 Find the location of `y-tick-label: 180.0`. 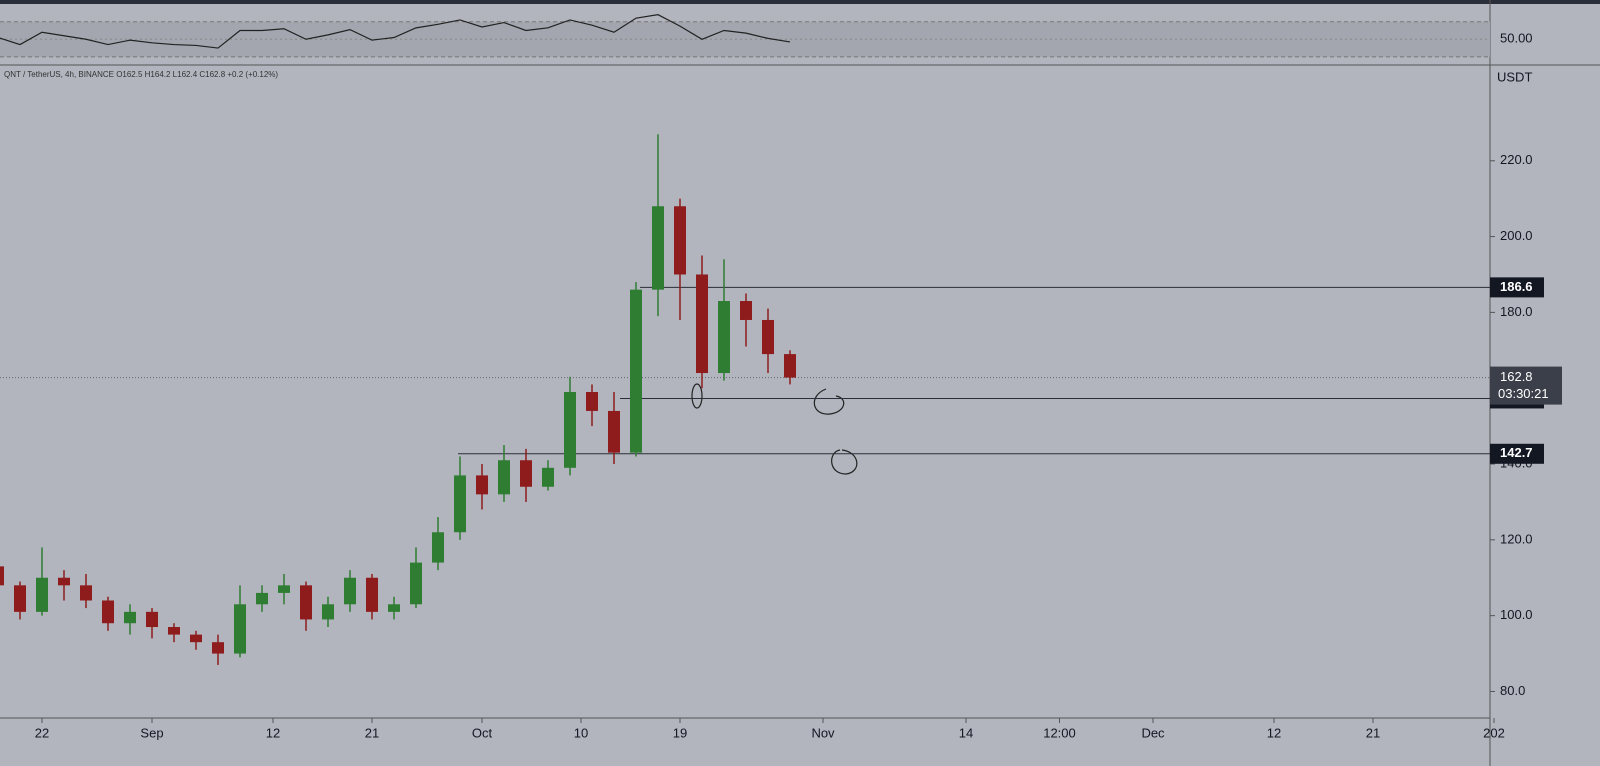

y-tick-label: 180.0 is located at coordinates (1516, 311).